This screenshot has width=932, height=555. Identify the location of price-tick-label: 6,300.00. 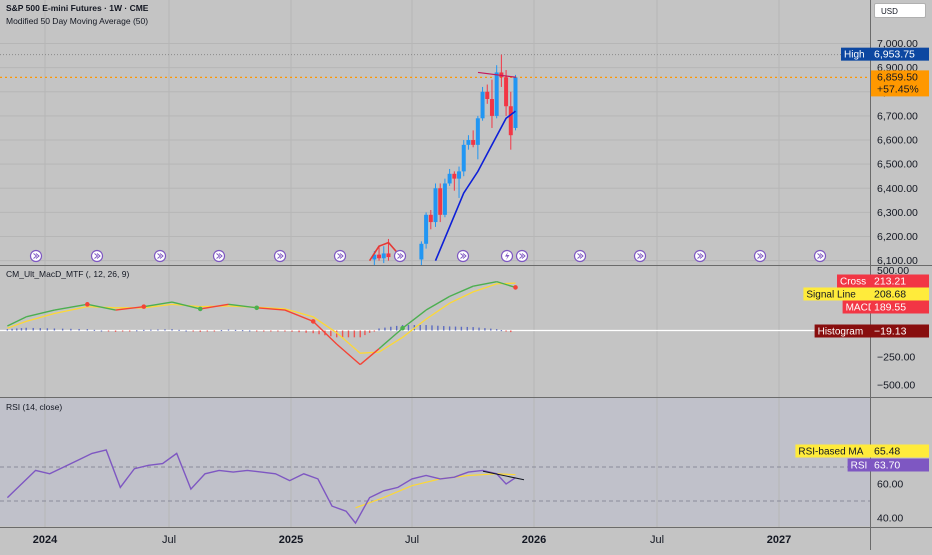
(897, 213).